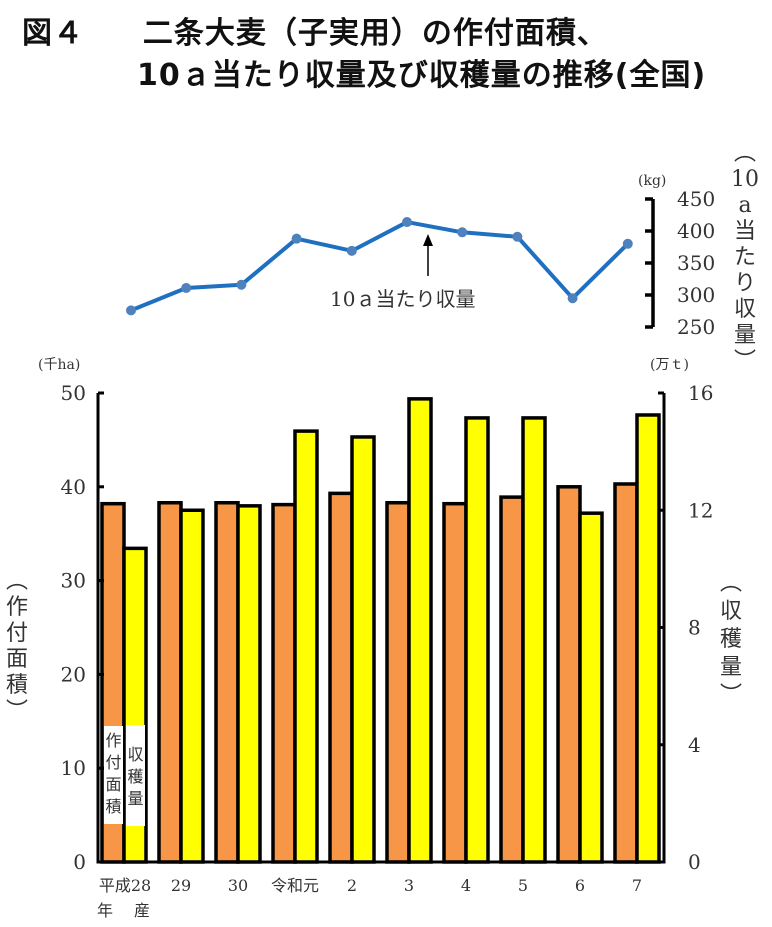  What do you see at coordinates (113, 784) in the screenshot?
I see `legend-area-label: 面` at bounding box center [113, 784].